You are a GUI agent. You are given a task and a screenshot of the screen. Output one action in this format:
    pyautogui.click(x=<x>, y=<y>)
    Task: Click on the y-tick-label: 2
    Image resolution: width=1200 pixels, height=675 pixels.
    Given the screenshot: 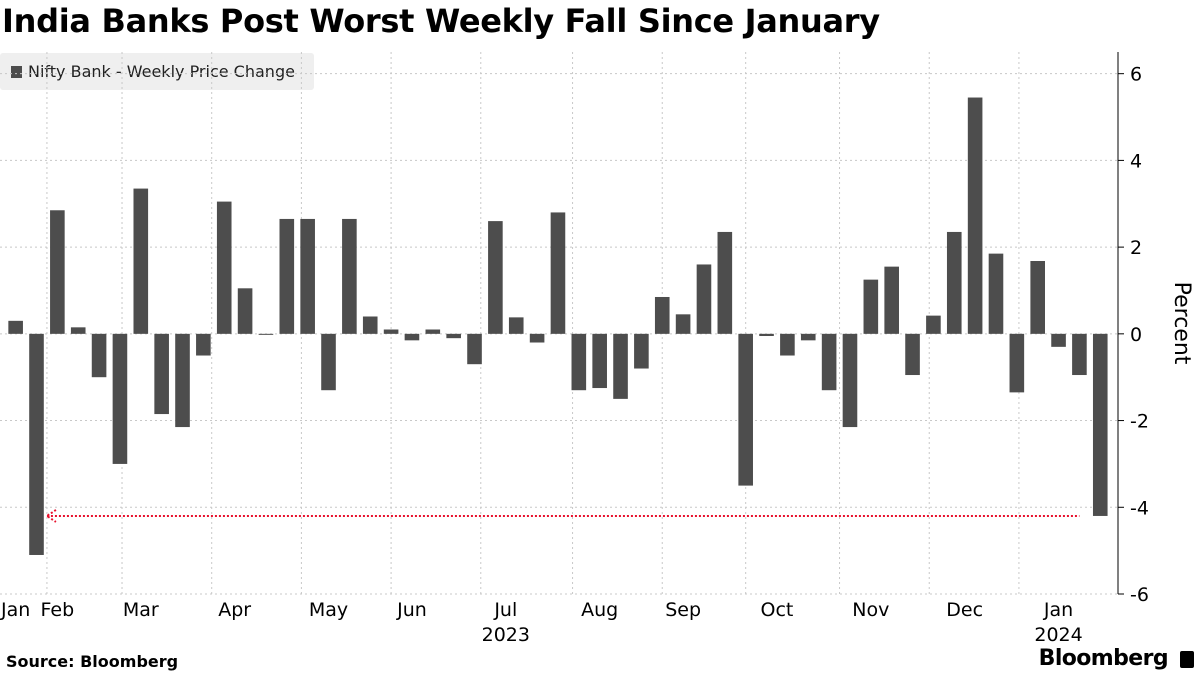 What is the action you would take?
    pyautogui.click(x=1136, y=248)
    